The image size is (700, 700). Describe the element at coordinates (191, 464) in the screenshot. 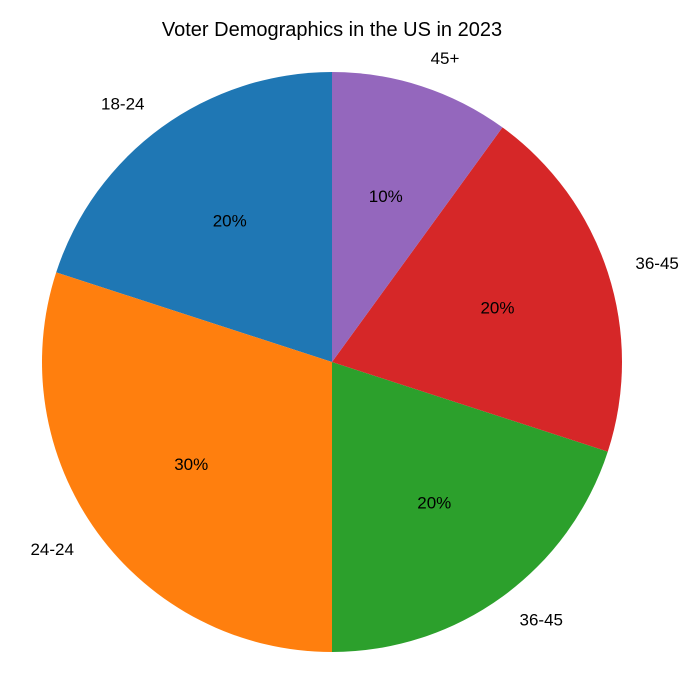

I see `slice-percent-2: 30%` at that location.